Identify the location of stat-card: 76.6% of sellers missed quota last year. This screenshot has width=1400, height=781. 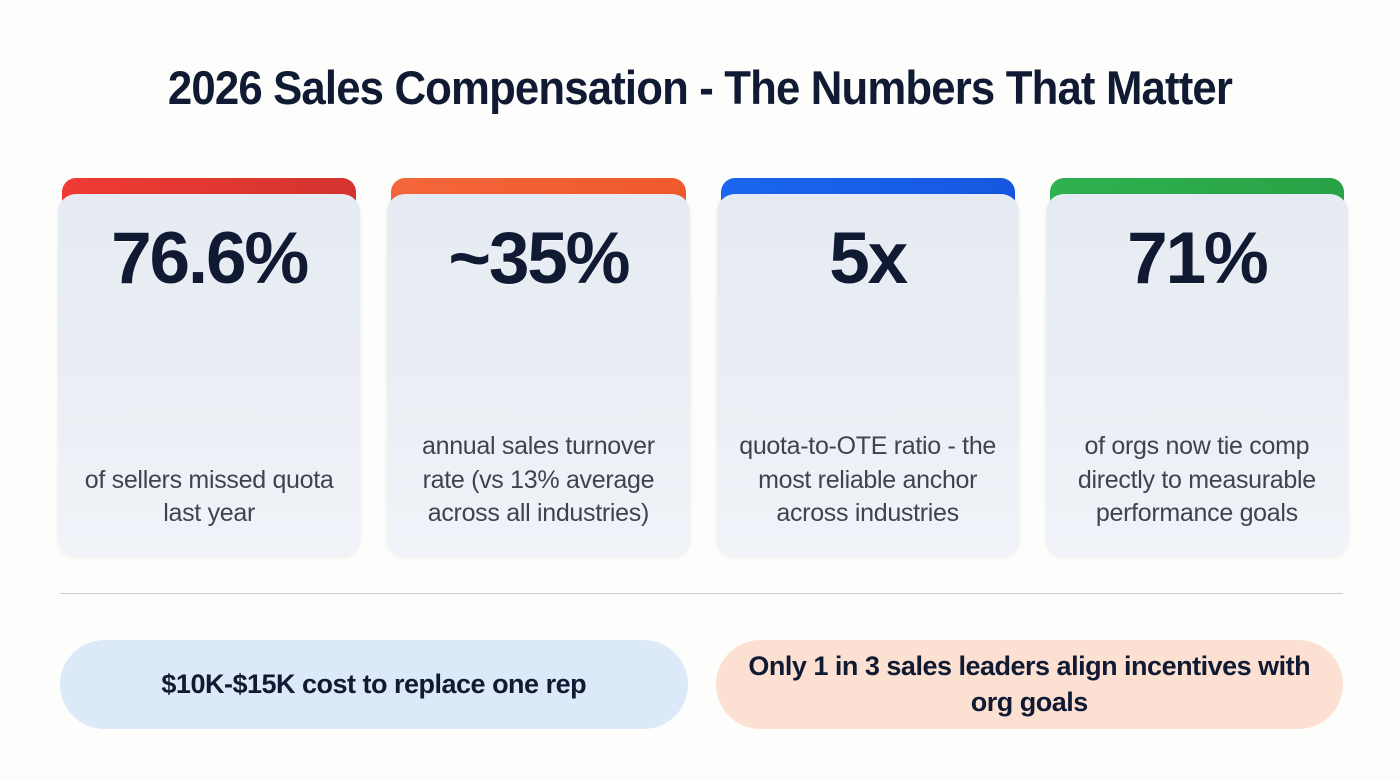
(209, 367).